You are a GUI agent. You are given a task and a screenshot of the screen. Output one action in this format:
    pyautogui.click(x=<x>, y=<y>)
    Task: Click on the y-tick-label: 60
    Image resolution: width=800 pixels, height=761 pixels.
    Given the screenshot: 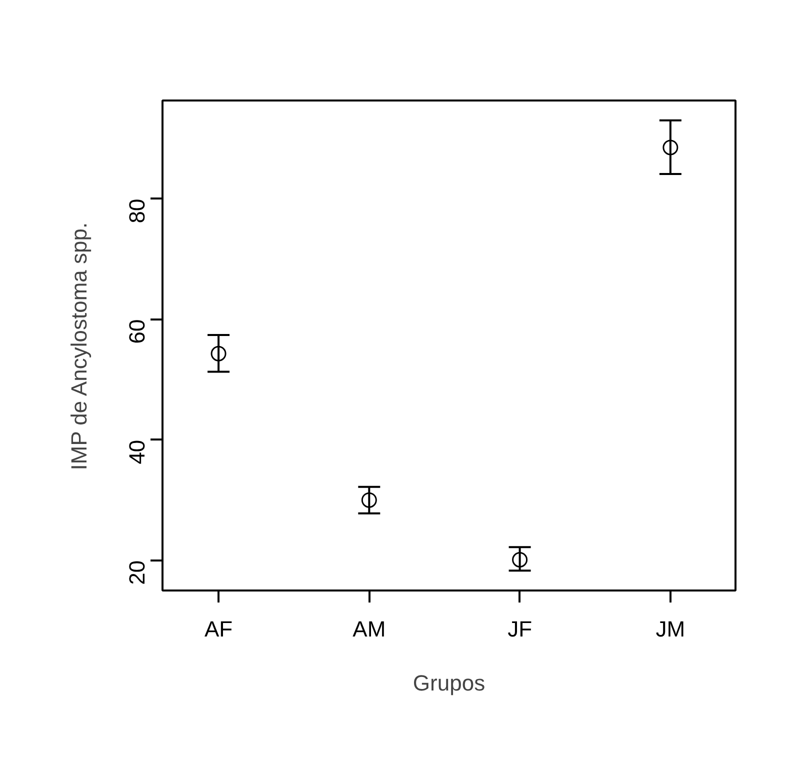 What is the action you would take?
    pyautogui.click(x=137, y=331)
    